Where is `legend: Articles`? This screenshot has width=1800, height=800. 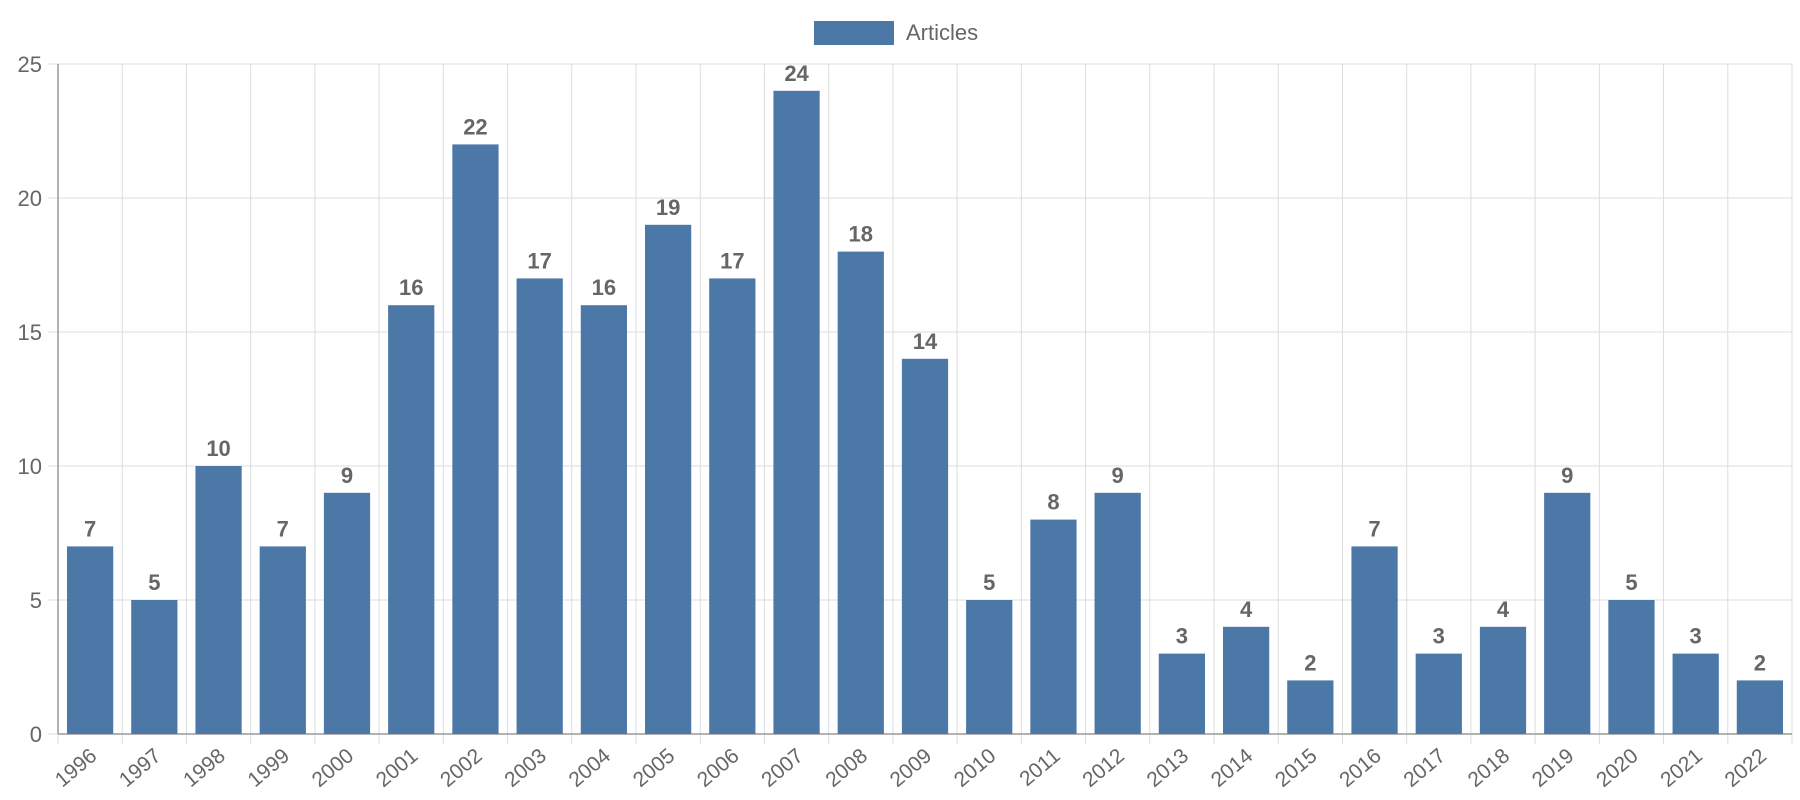 legend: Articles is located at coordinates (896, 32).